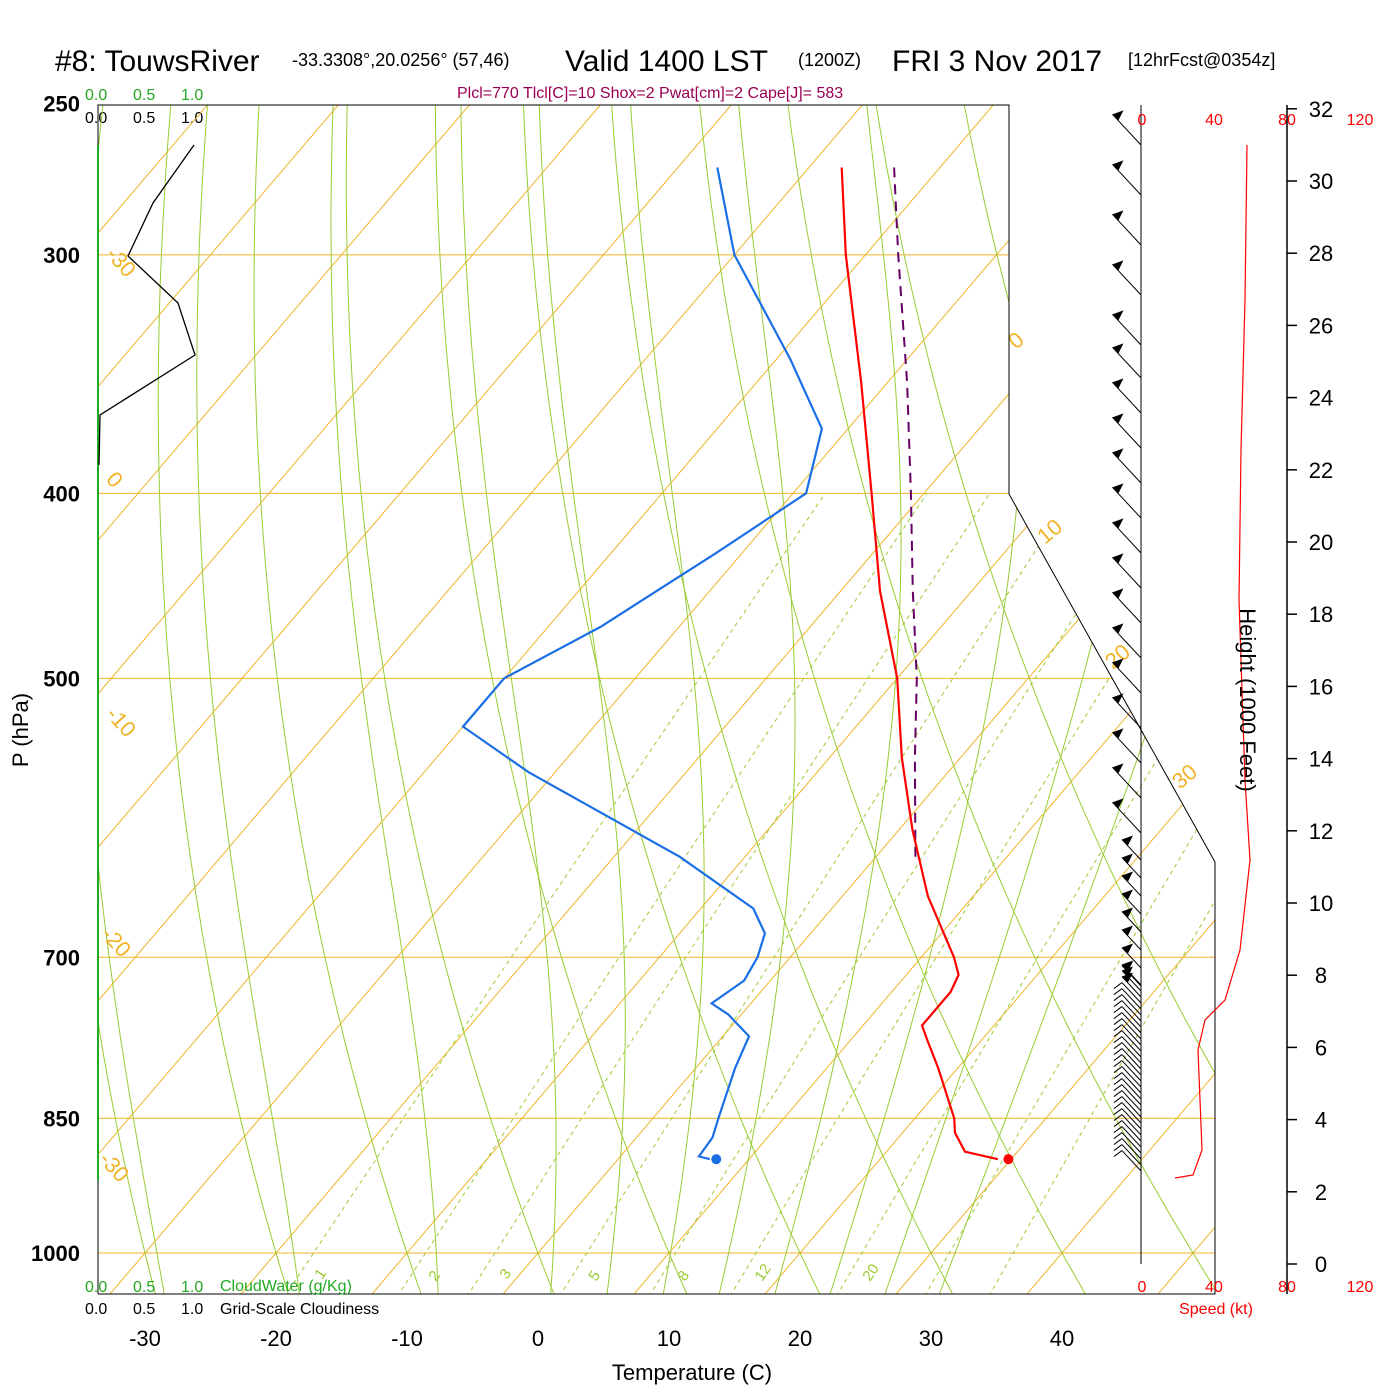 This screenshot has height=1400, width=1400. What do you see at coordinates (286, 1286) in the screenshot?
I see `bottom-green-label: CloudWater (g/Kg)` at bounding box center [286, 1286].